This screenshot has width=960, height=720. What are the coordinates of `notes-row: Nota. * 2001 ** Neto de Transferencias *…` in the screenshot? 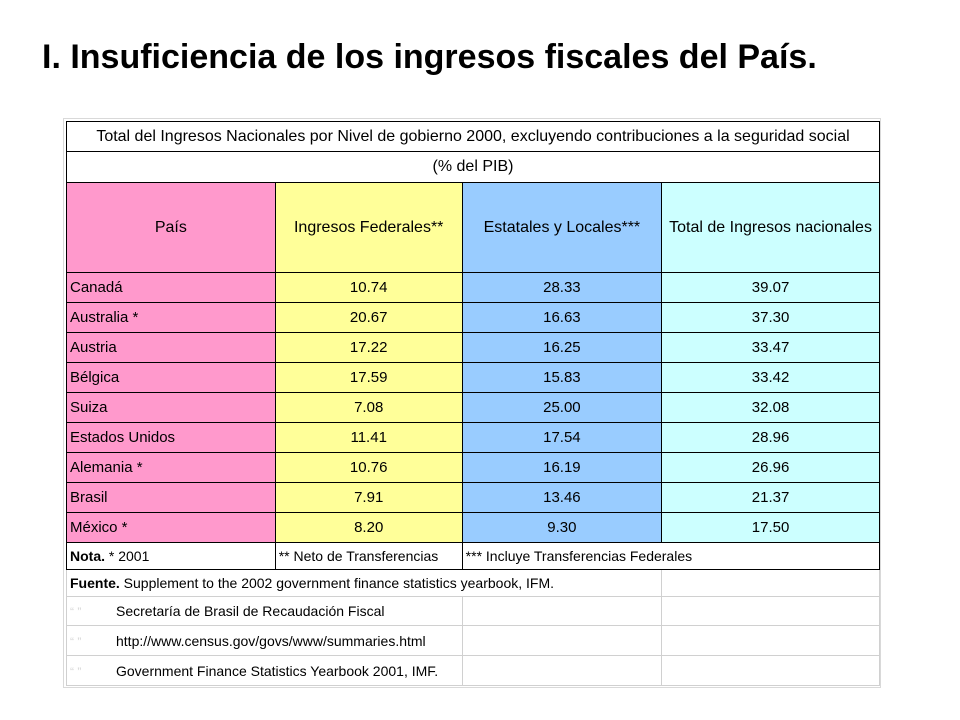 It's located at (473, 556).